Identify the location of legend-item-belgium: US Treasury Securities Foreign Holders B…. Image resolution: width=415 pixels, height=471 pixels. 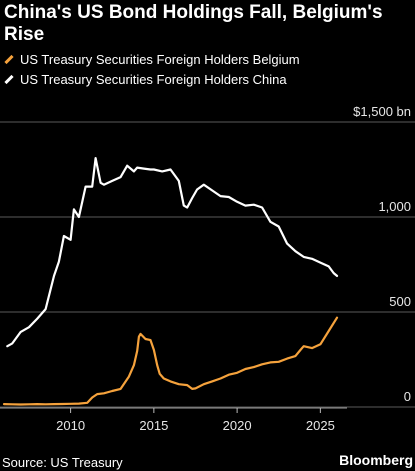
(152, 59).